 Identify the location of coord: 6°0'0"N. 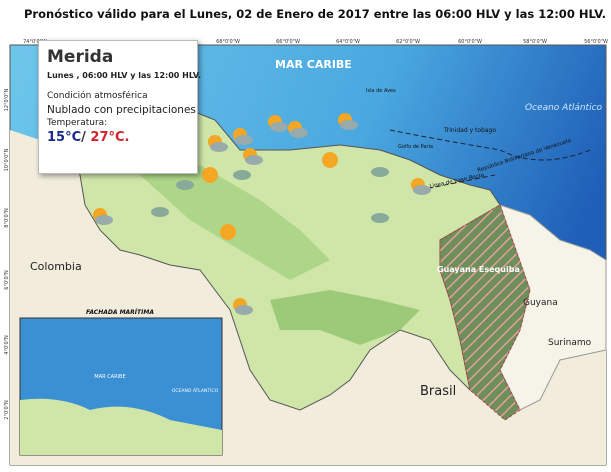
(7, 280).